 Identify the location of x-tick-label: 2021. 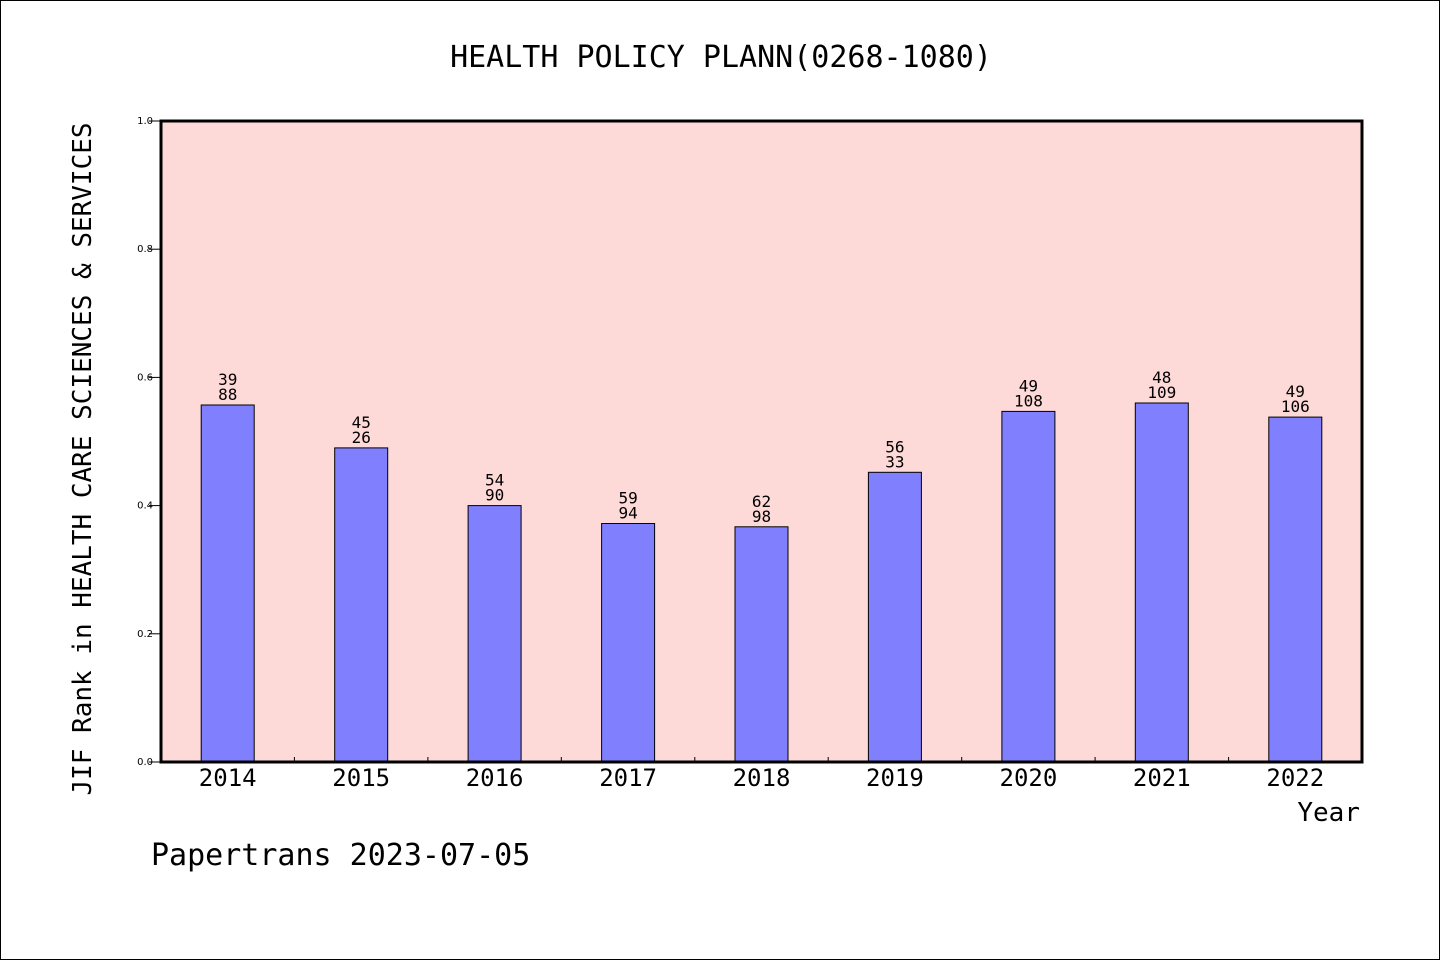
(1162, 778).